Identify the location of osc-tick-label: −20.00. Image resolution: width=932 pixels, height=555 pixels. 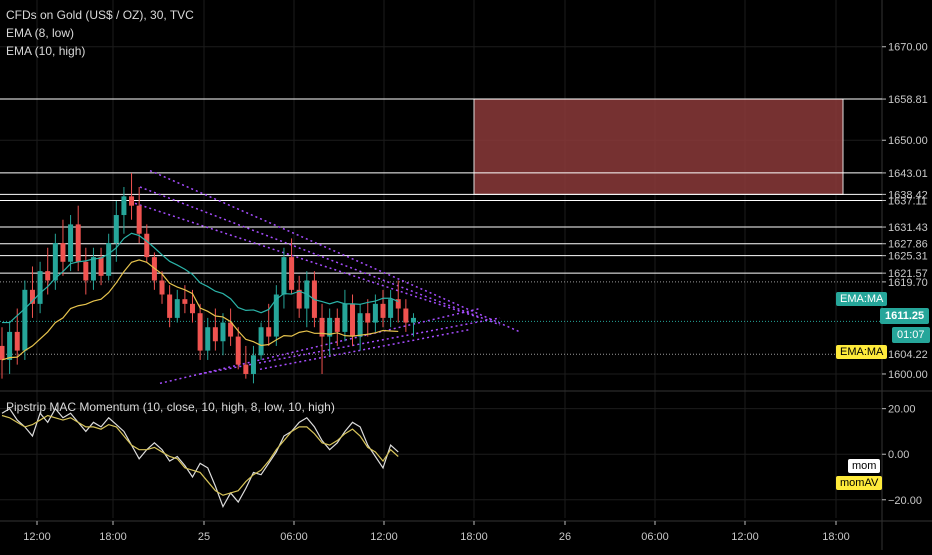
(905, 501).